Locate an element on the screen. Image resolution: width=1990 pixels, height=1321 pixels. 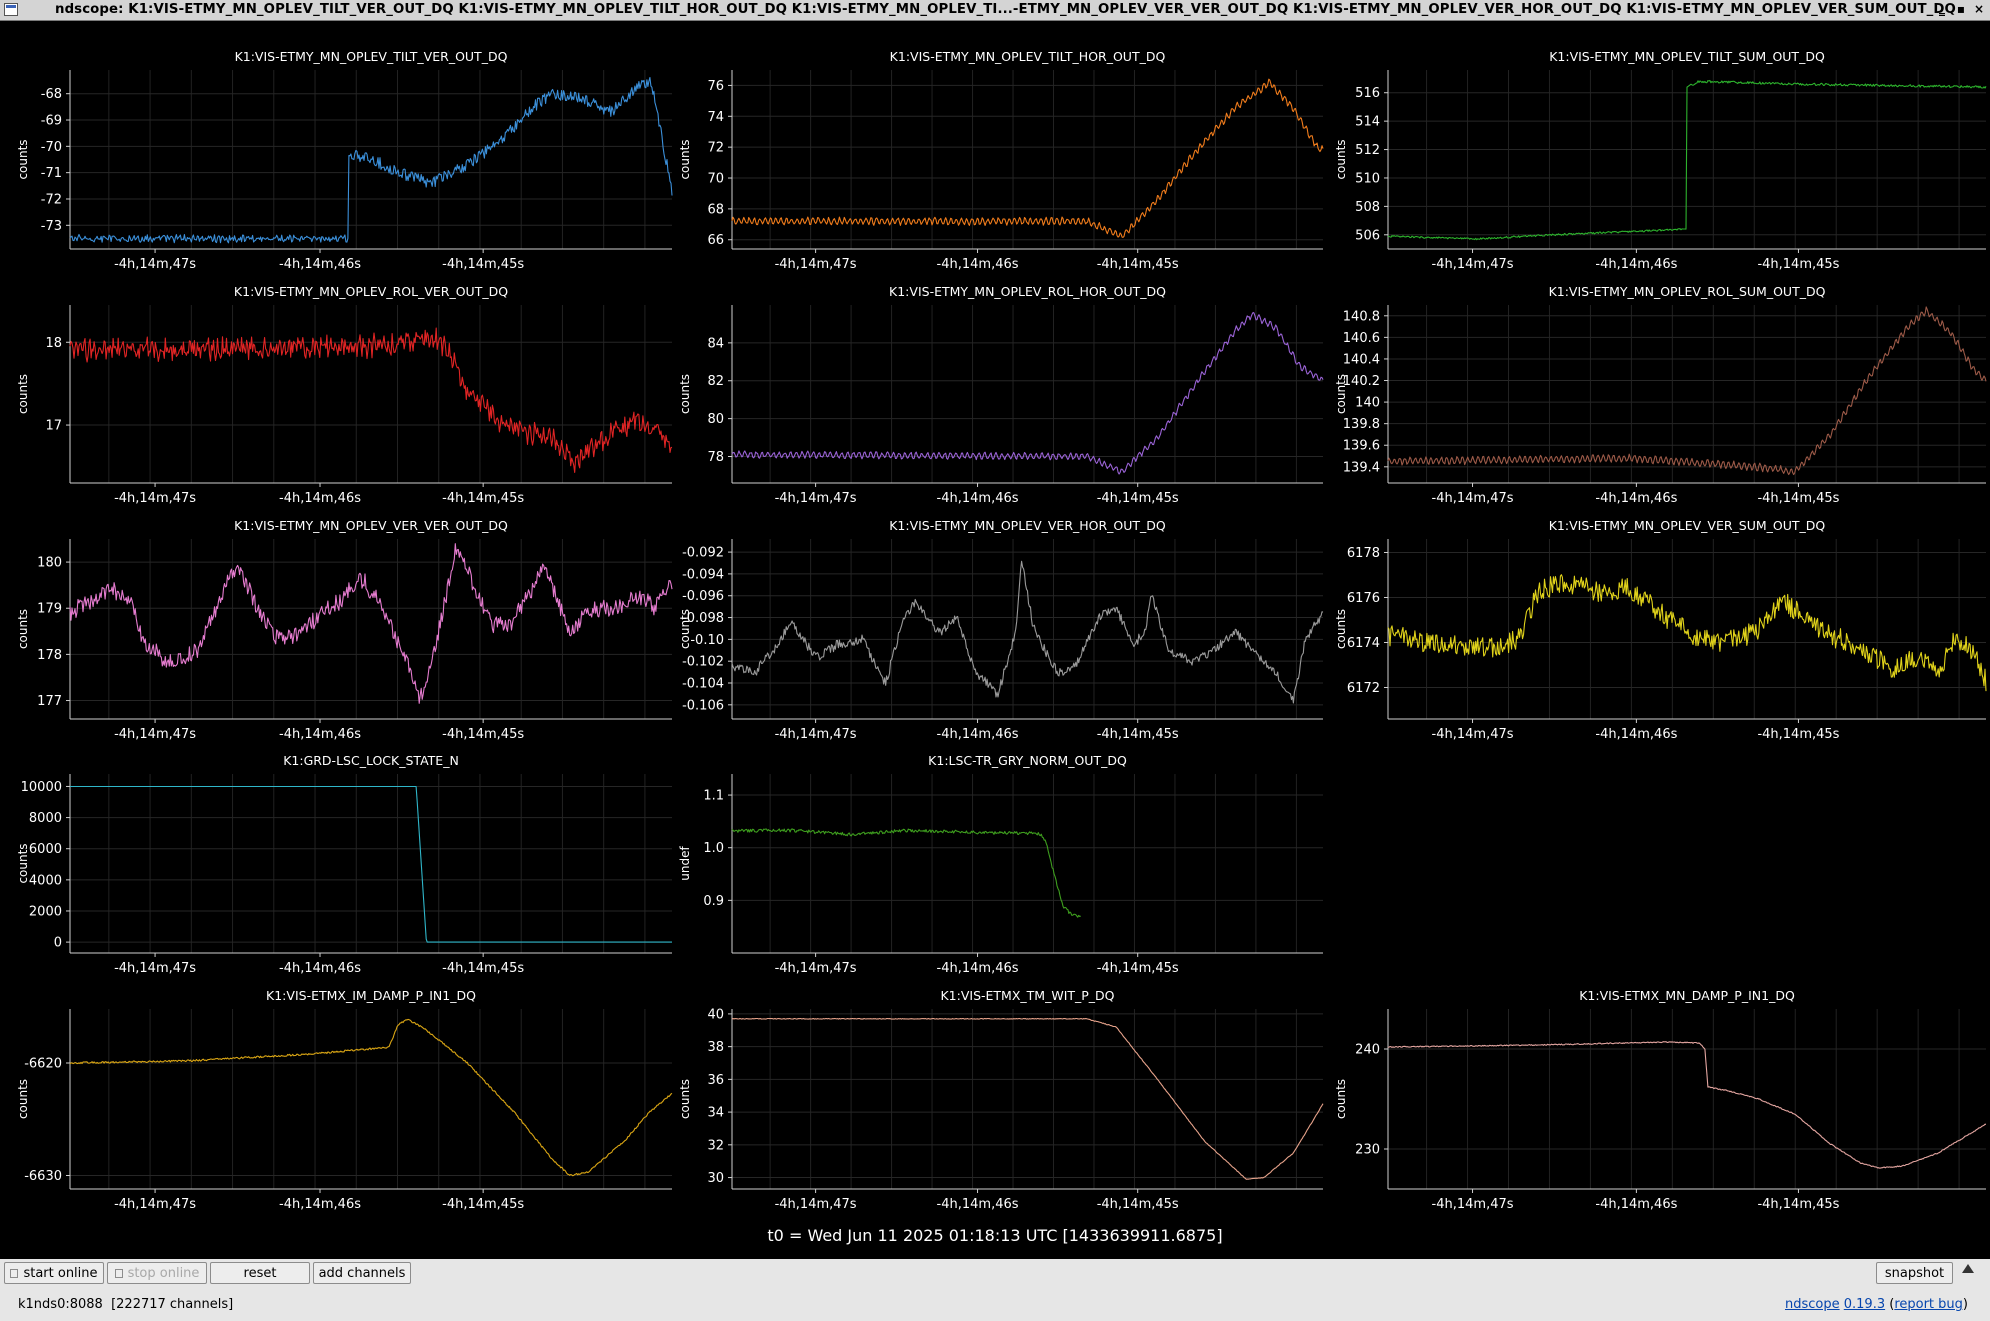
server-address: k1nds0:8088 is located at coordinates (60, 1304).